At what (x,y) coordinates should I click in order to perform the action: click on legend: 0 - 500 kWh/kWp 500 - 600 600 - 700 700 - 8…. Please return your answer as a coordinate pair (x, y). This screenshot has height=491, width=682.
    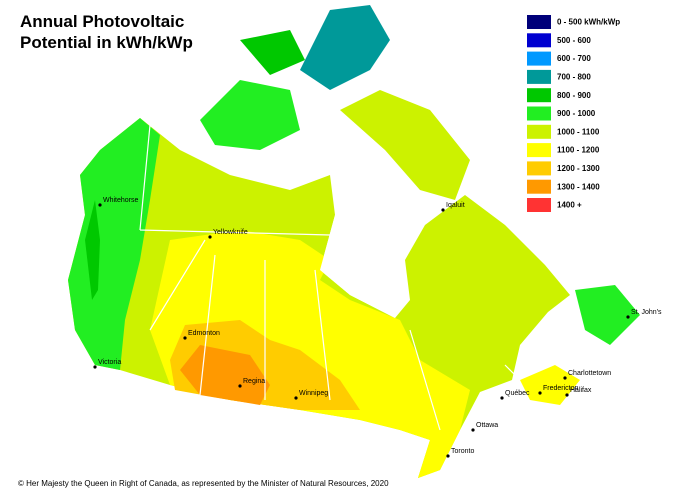
    Looking at the image, I should click on (573, 113).